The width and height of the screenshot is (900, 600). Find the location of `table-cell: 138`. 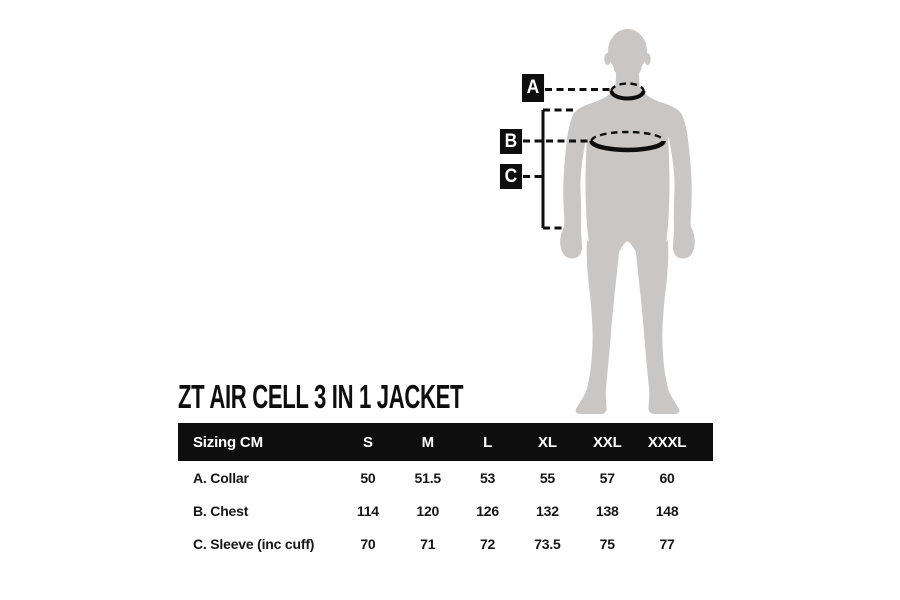

table-cell: 138 is located at coordinates (607, 510).